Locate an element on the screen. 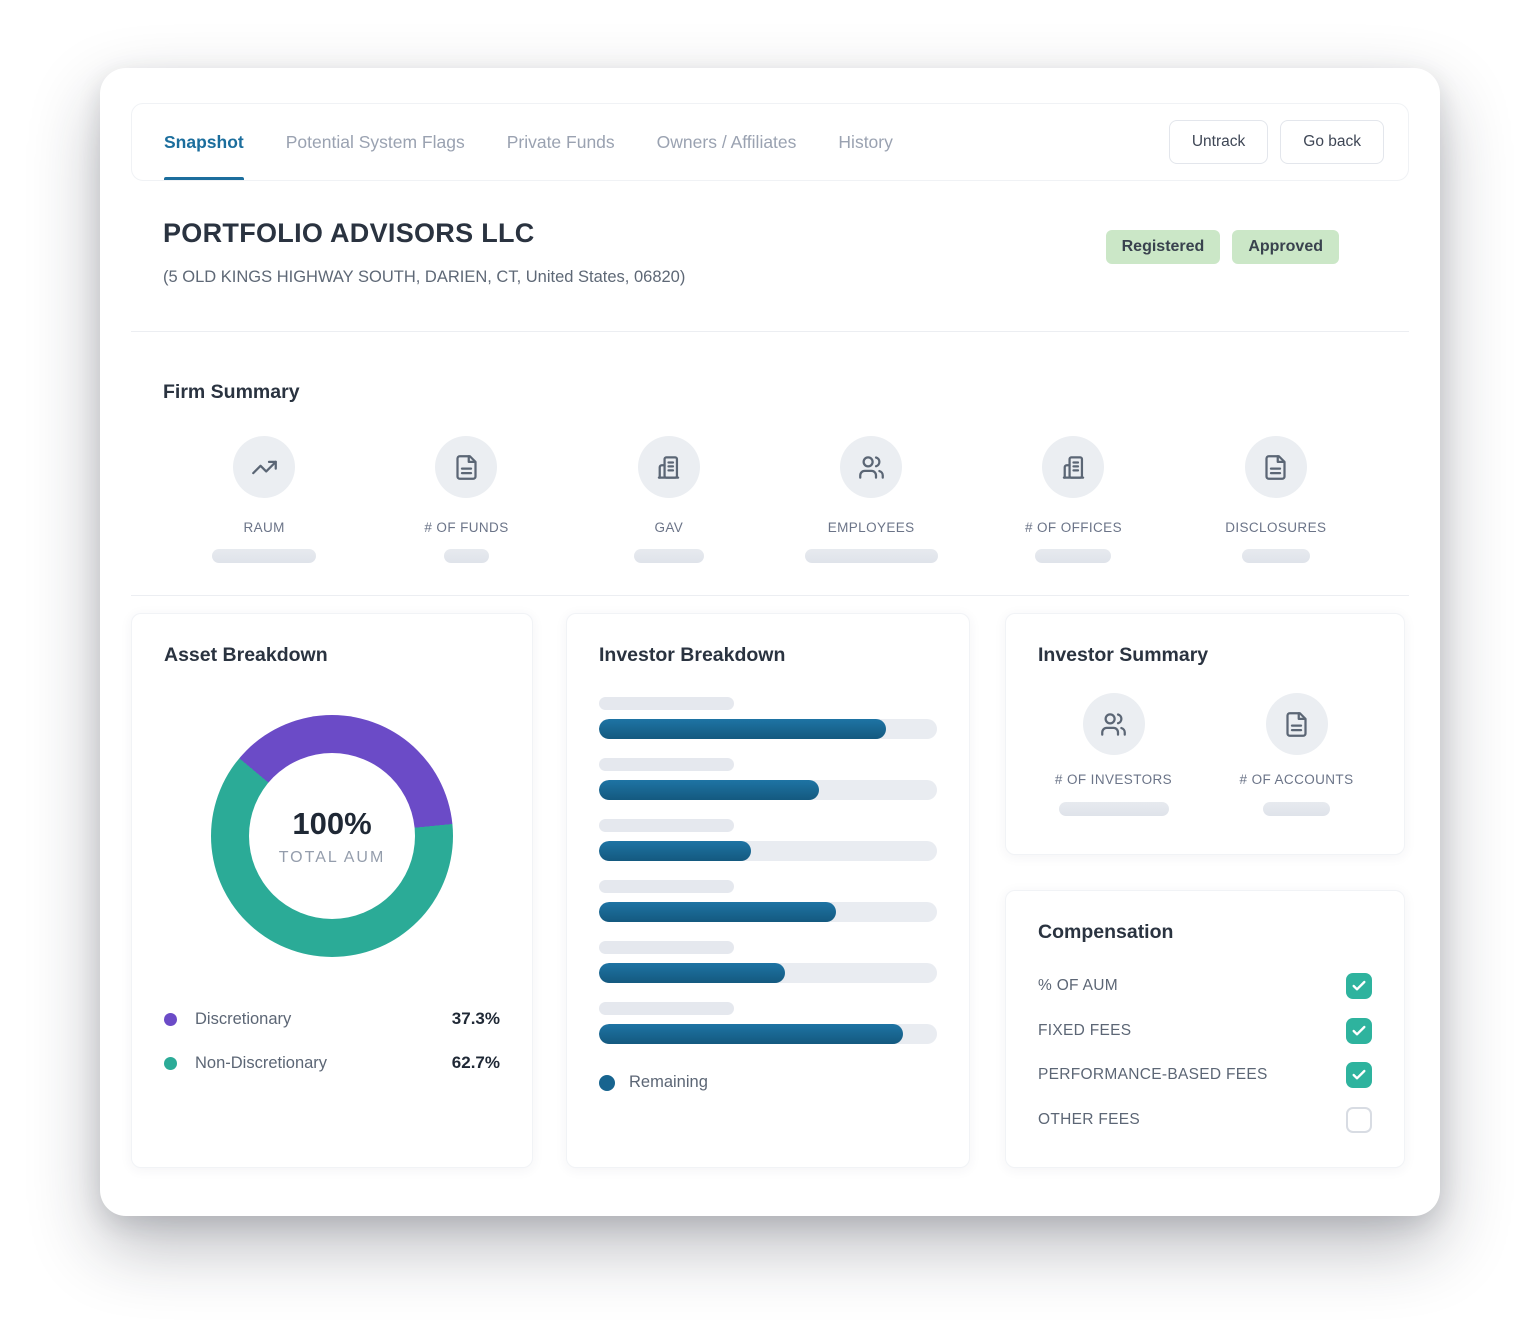  tab-label: Private Funds is located at coordinates (560, 141).